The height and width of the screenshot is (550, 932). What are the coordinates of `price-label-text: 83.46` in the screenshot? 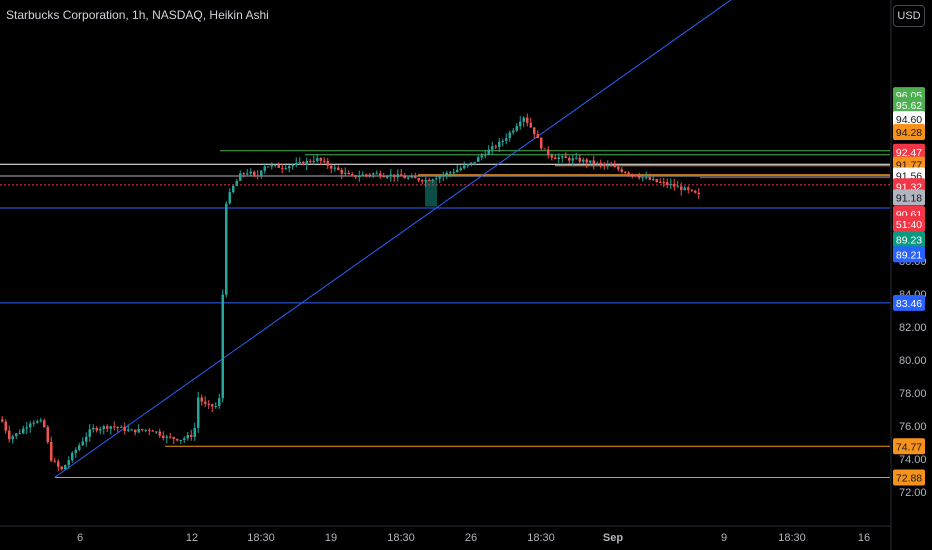 It's located at (909, 304).